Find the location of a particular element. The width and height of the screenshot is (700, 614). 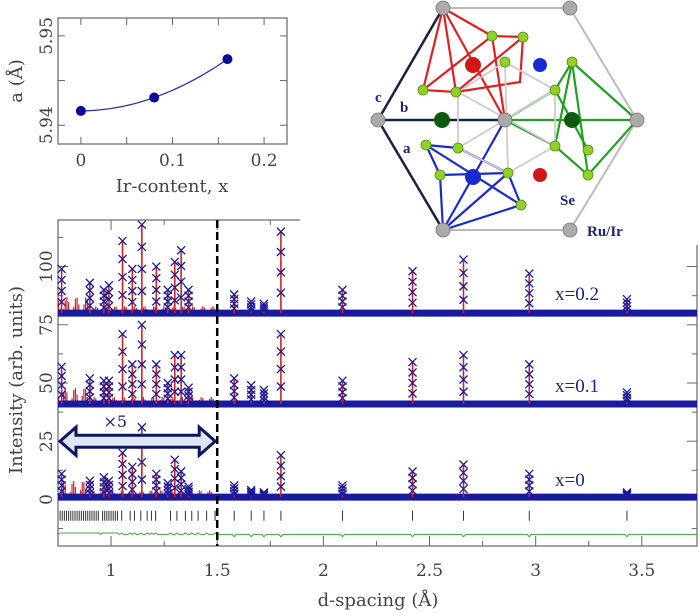

main-y-tick-label: 100 is located at coordinates (47, 266).